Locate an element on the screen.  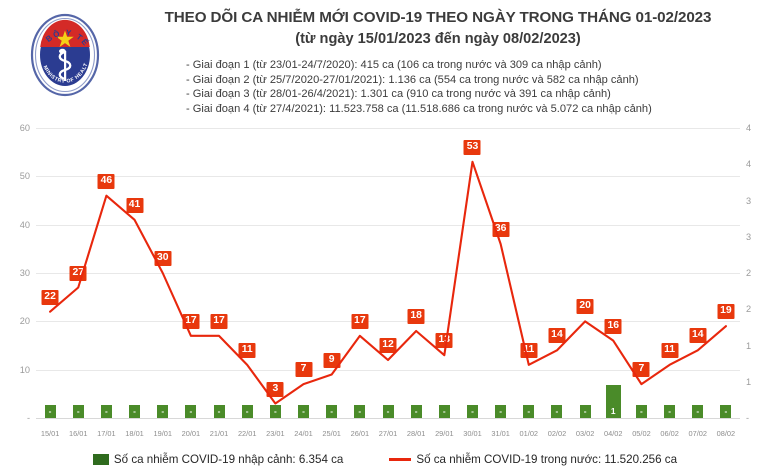
y-axis-right-tick: 4 is located at coordinates (749, 164).